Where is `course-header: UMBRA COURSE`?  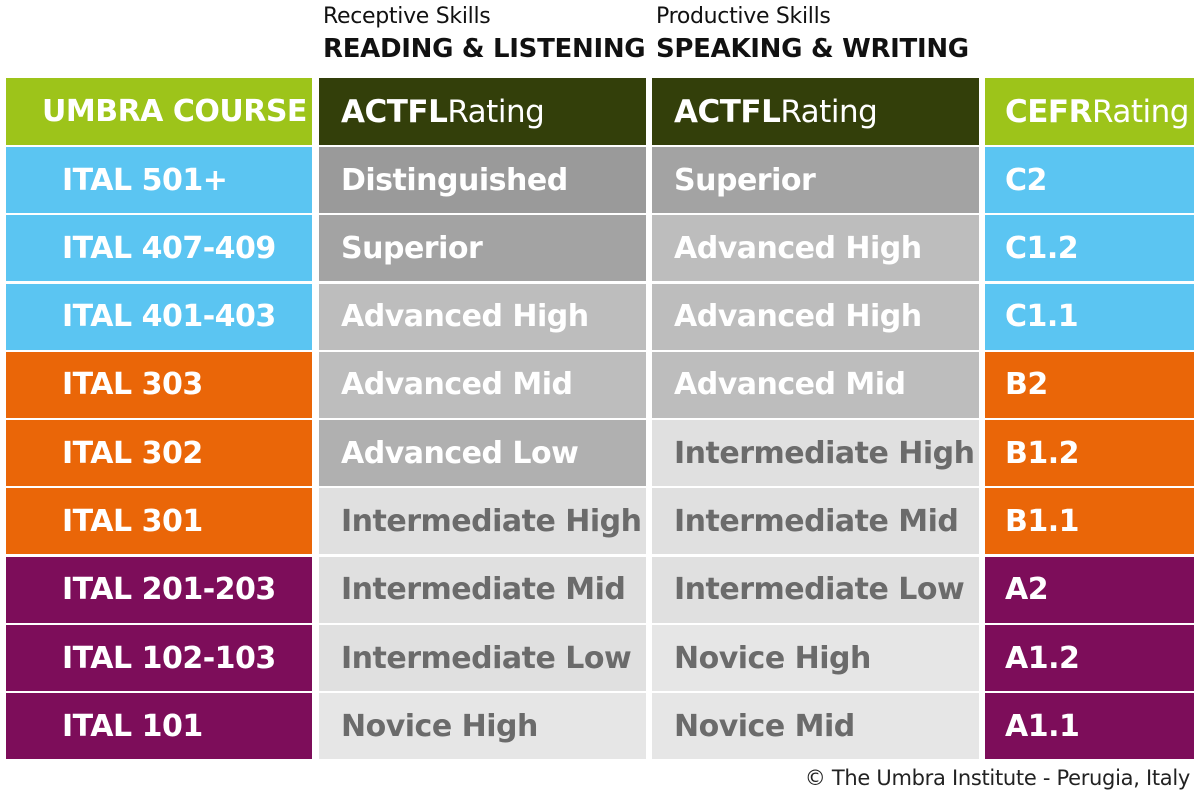
course-header: UMBRA COURSE is located at coordinates (159, 111).